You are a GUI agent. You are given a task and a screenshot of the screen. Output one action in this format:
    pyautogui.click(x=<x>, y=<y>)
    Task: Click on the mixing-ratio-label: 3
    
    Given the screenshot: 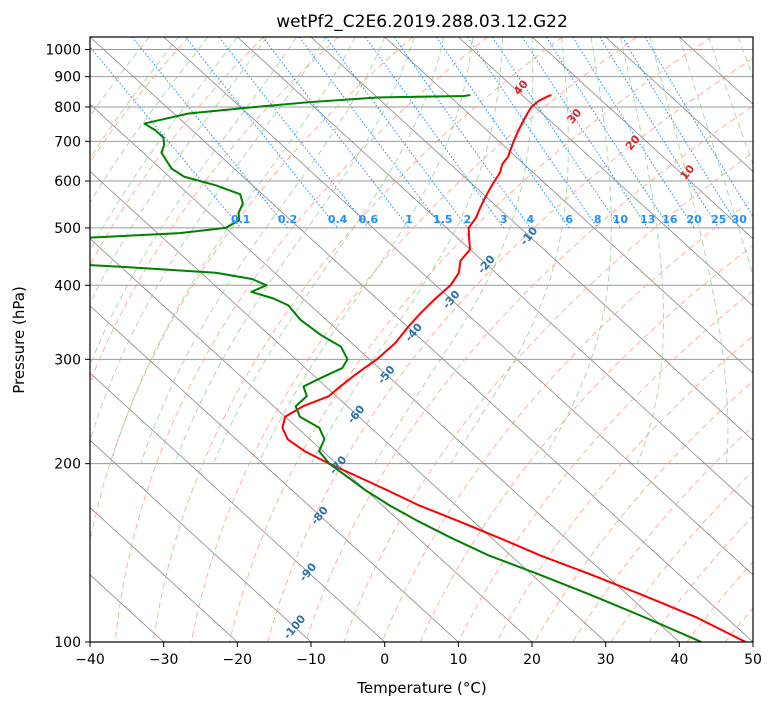 What is the action you would take?
    pyautogui.click(x=504, y=219)
    